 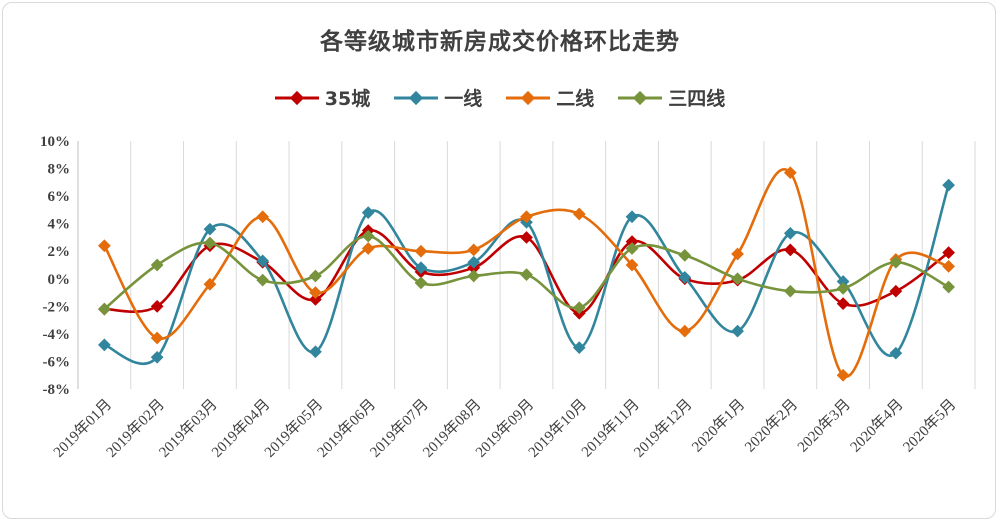 I want to click on y-tick-label: -6%, so click(x=57, y=362).